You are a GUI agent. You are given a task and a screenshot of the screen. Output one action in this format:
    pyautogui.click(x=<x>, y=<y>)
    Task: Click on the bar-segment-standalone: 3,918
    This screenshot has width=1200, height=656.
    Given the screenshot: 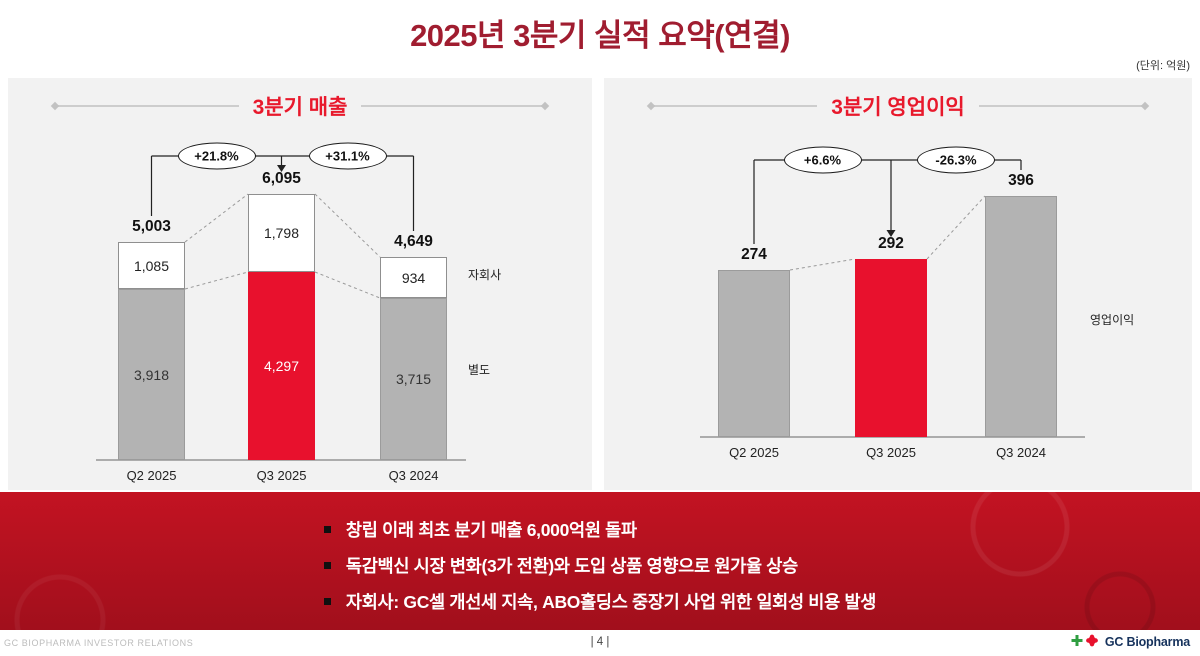 What is the action you would take?
    pyautogui.click(x=151, y=374)
    